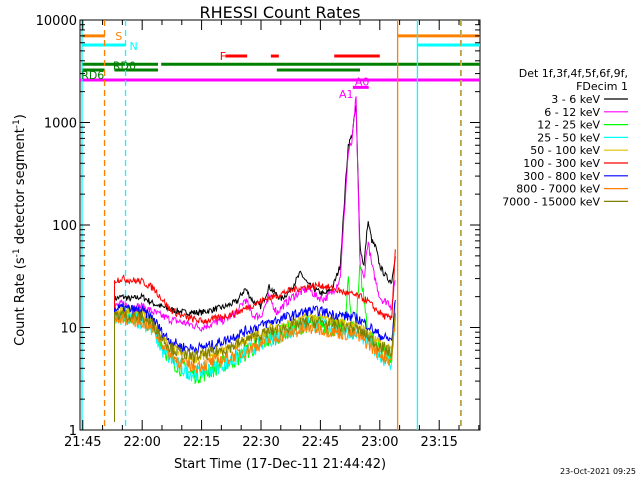 Image resolution: width=640 pixels, height=480 pixels. Describe the element at coordinates (573, 73) in the screenshot. I see `legend-header-line-1: Det 1f,3f,4f,5f,6f,9f,` at that location.